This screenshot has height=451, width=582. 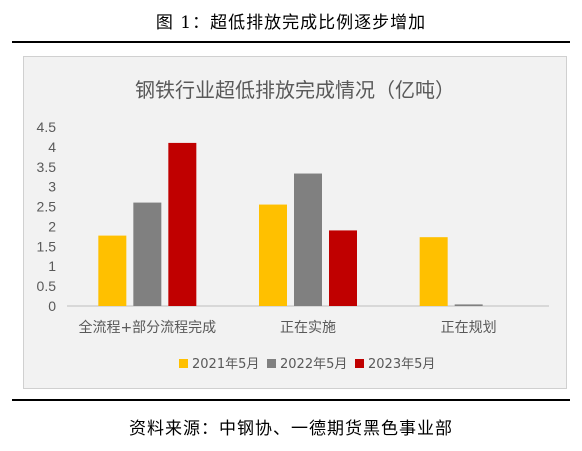 What do you see at coordinates (295, 90) in the screenshot?
I see `chart-title: 钢铁行业超低排放完成情况（亿吨）` at bounding box center [295, 90].